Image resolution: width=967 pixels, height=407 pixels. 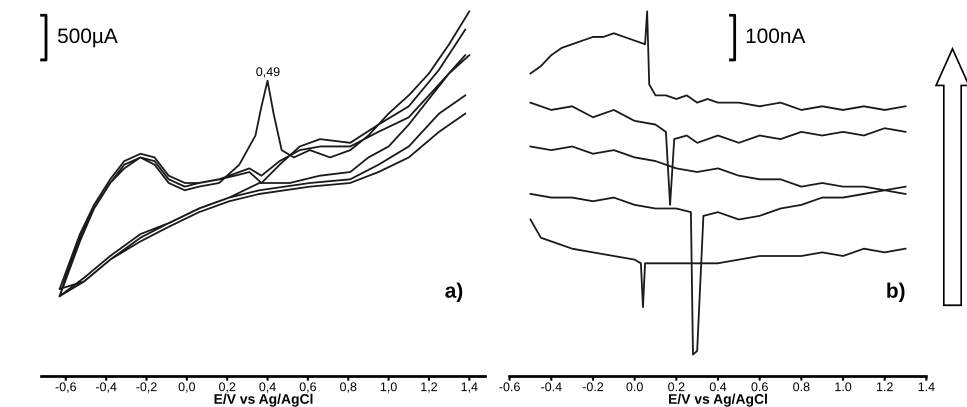 What do you see at coordinates (593, 387) in the screenshot?
I see `x-tick-label: -0.2` at bounding box center [593, 387].